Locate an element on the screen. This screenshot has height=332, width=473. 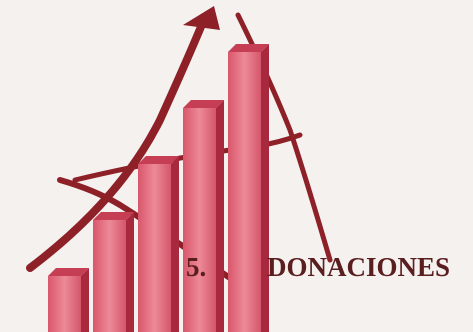
section-number: 5. is located at coordinates (196, 267).